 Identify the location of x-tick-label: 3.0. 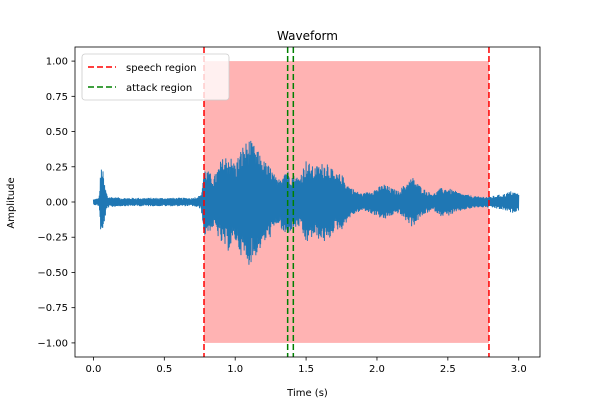
(519, 369).